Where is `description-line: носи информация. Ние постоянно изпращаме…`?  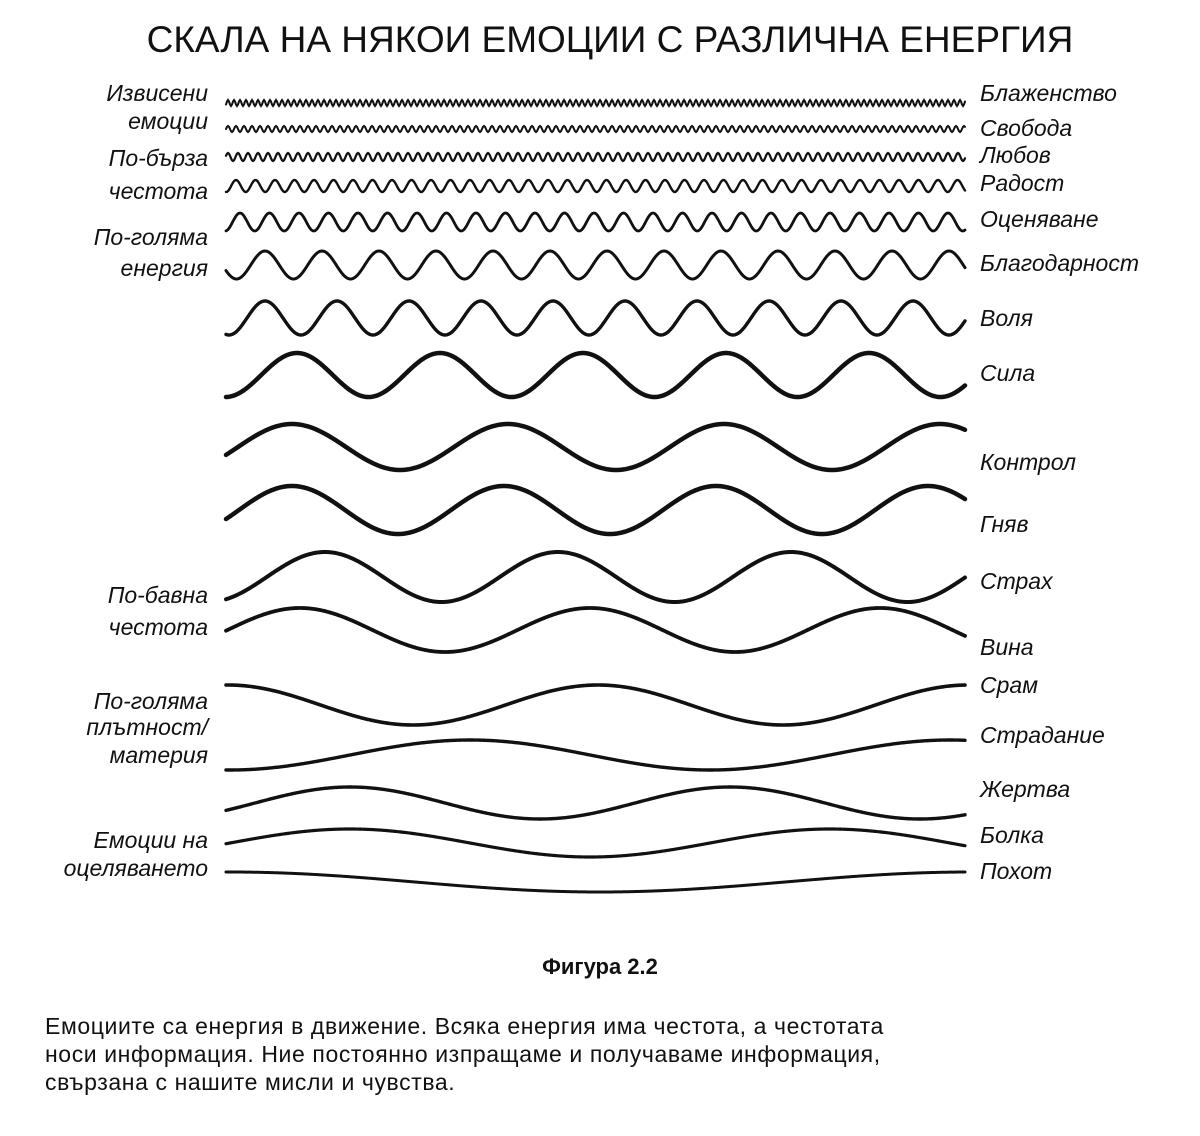
description-line: носи информация. Ние постоянно изпращаме… is located at coordinates (463, 1054).